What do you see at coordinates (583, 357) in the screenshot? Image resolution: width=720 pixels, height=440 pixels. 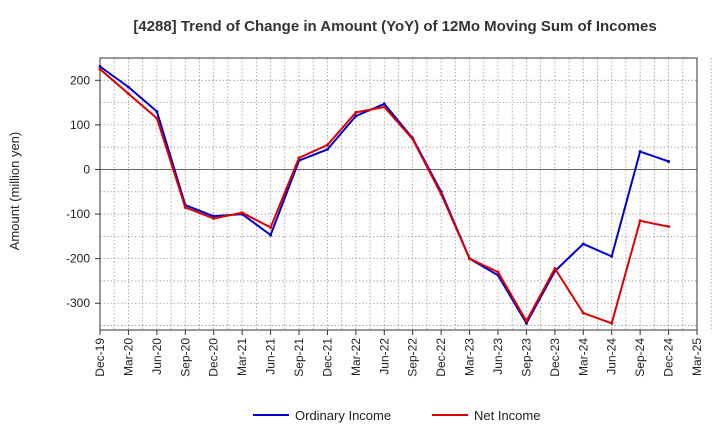 I see `x-tick-label: Mar-24` at bounding box center [583, 357].